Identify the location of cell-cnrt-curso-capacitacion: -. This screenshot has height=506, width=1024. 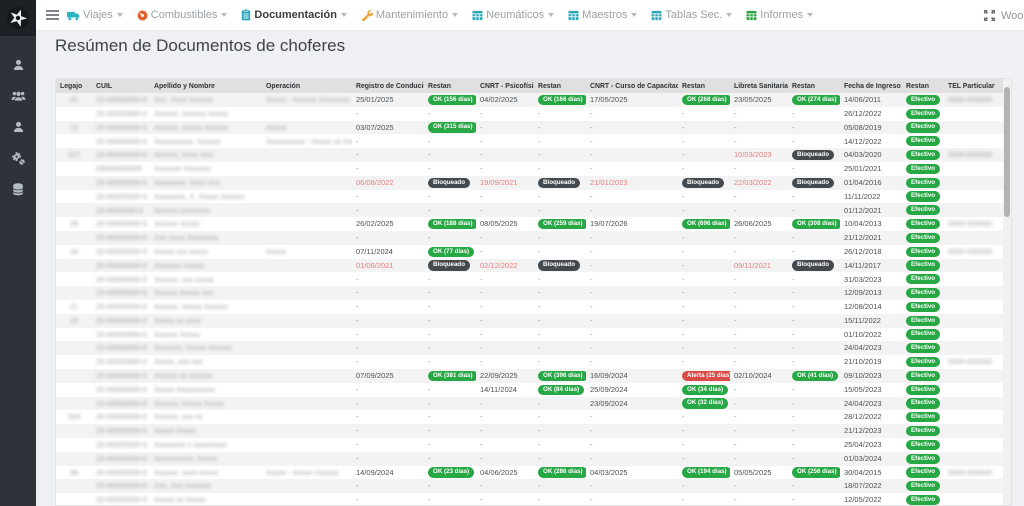
(591, 417).